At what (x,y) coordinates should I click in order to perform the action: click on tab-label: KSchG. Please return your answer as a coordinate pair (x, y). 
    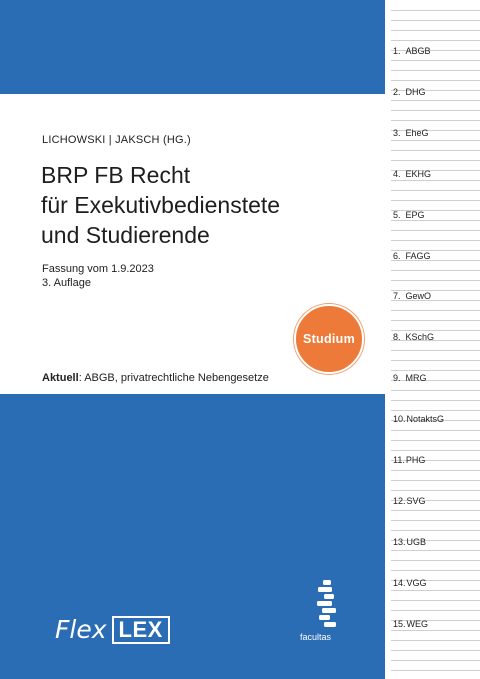
    Looking at the image, I should click on (420, 337).